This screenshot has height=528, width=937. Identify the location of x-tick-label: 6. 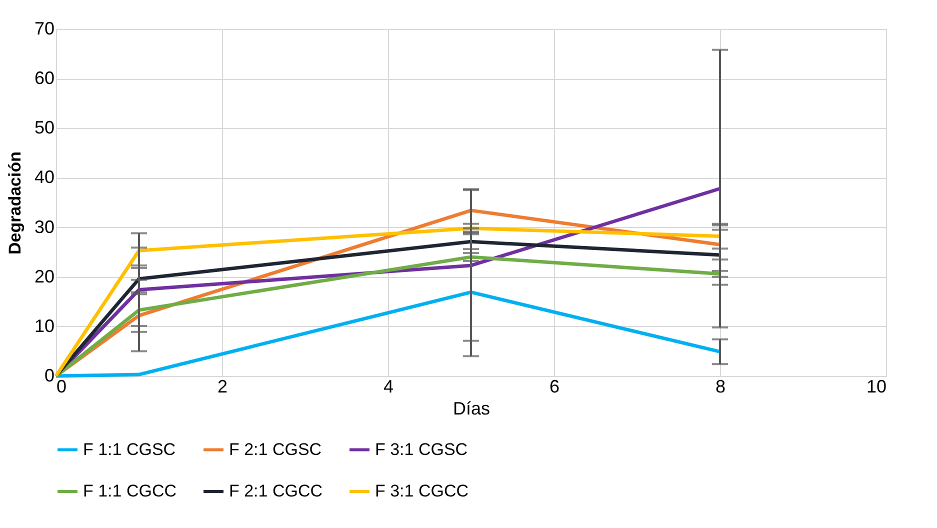
(554, 386).